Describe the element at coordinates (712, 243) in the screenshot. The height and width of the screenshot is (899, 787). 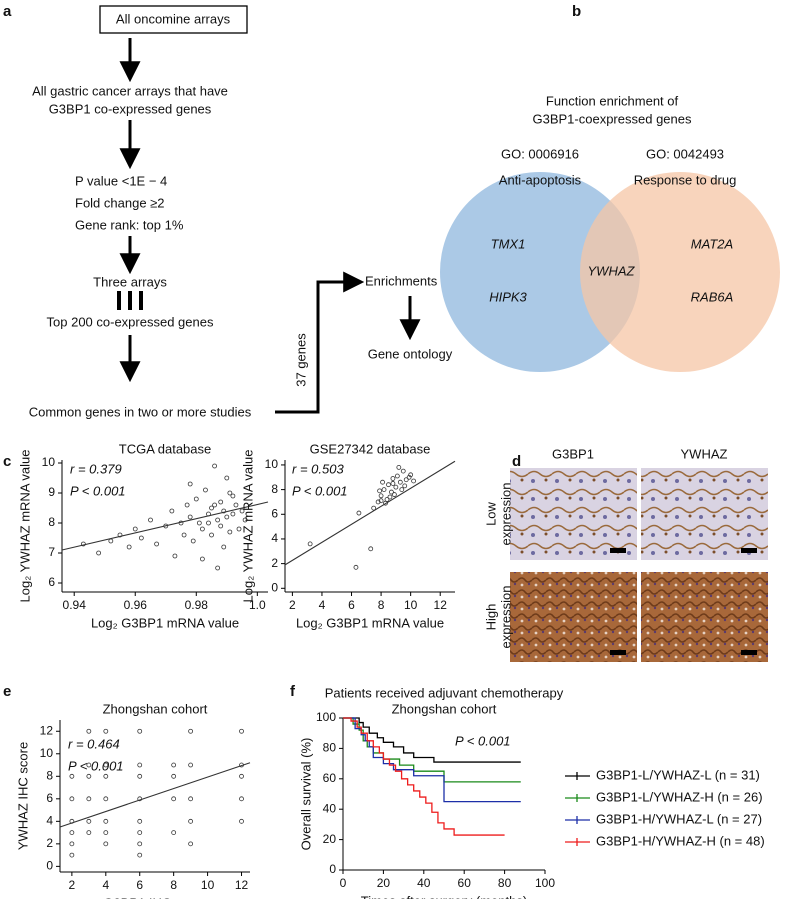
I see `venn-gene: MAT2A` at that location.